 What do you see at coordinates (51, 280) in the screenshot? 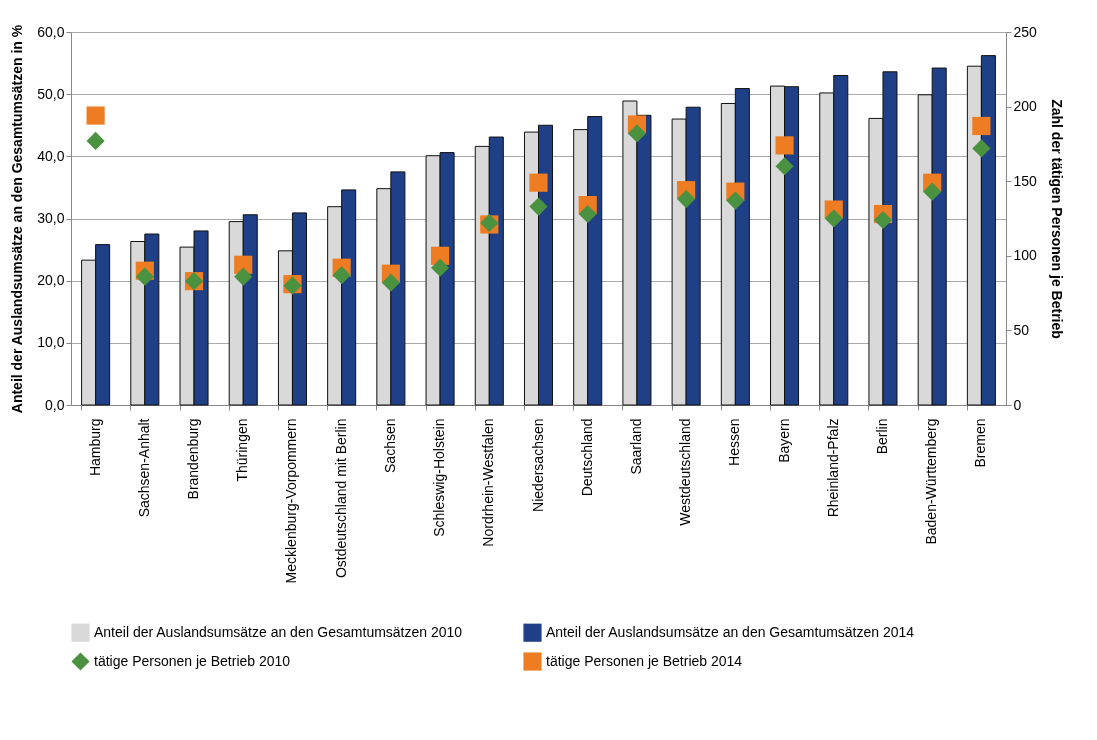
I see `y-tick-label: 20,0` at bounding box center [51, 280].